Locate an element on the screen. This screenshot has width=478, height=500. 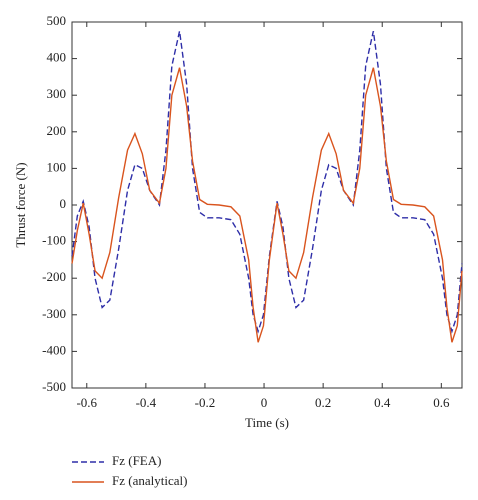
y-tick-label: 300 is located at coordinates (57, 93).